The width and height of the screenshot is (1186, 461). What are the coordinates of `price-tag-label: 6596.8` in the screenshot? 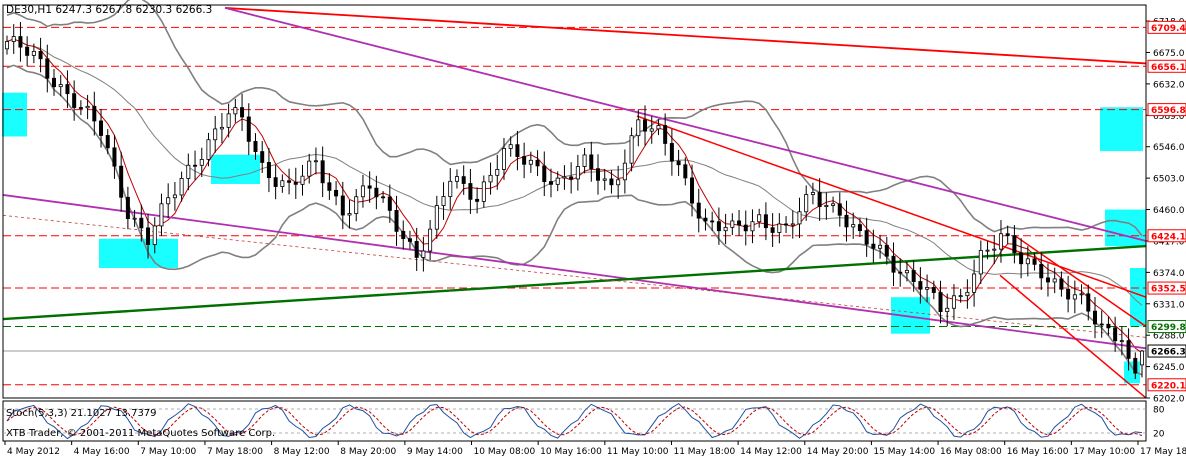 It's located at (1168, 111).